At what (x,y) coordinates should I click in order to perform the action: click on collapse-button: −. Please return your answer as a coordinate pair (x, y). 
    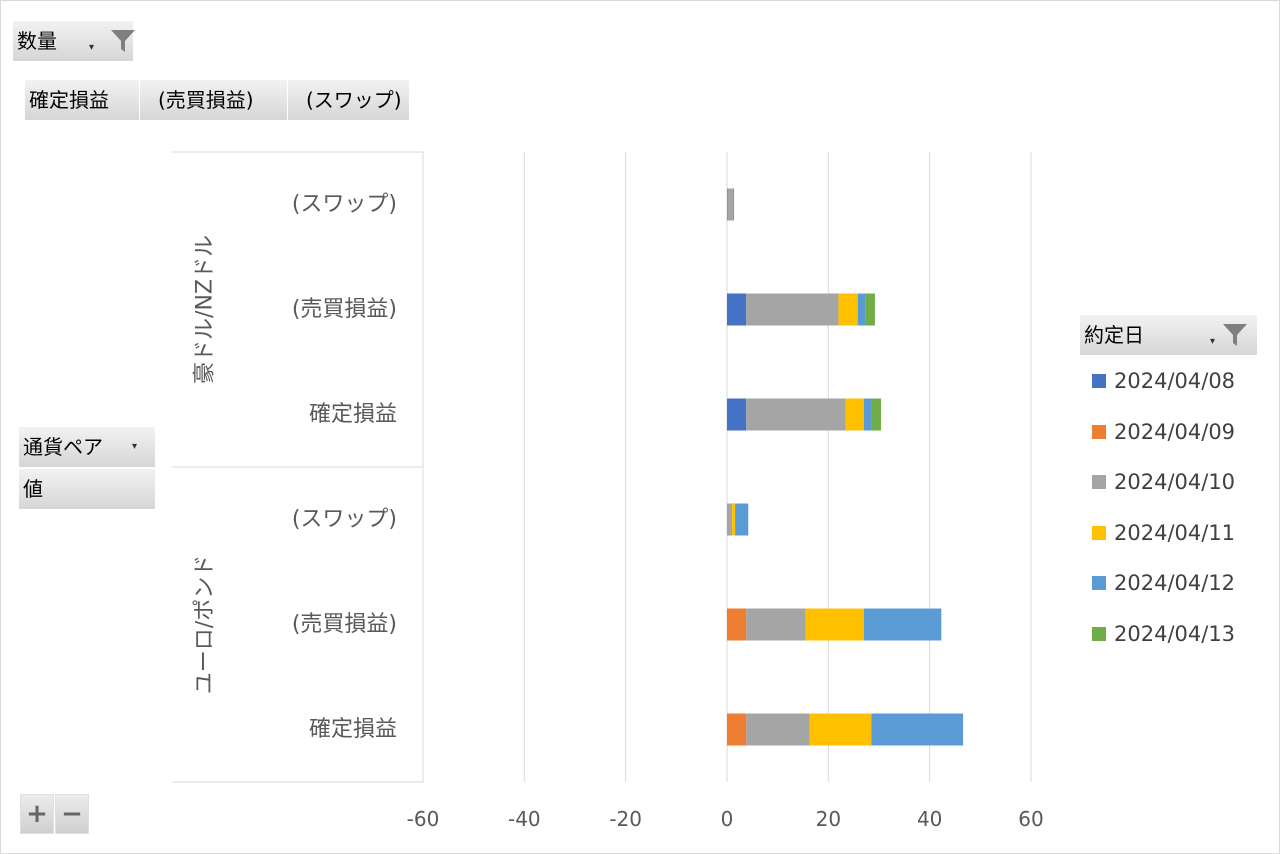
    Looking at the image, I should click on (72, 814).